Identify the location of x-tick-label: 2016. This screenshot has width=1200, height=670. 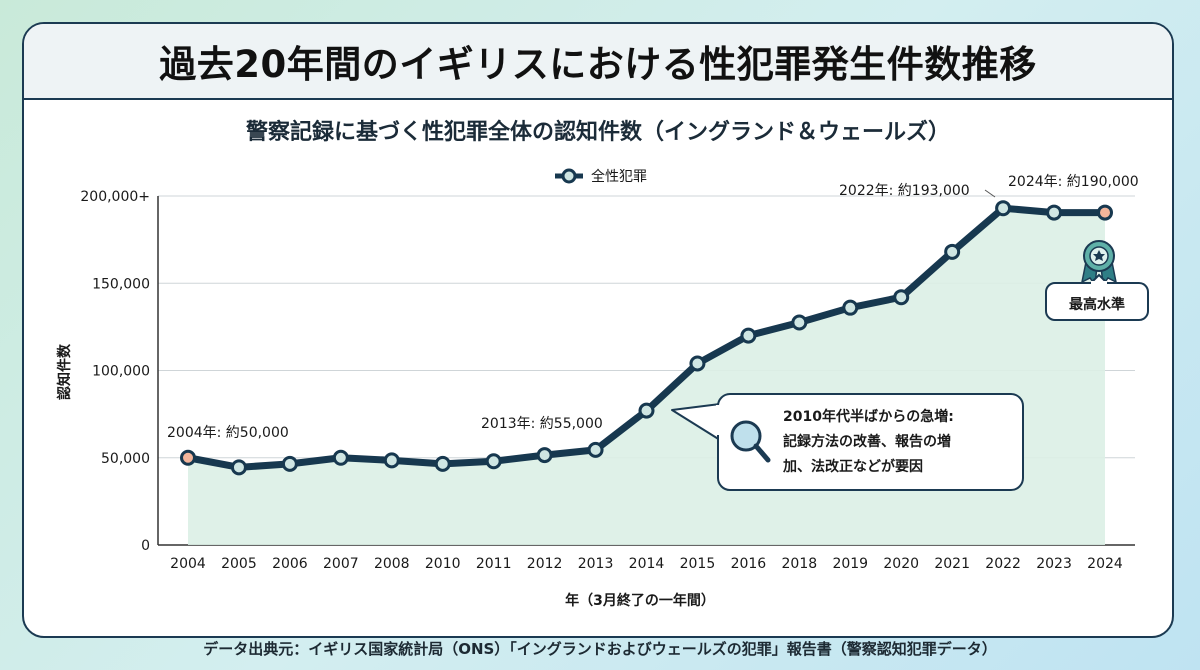
(749, 564).